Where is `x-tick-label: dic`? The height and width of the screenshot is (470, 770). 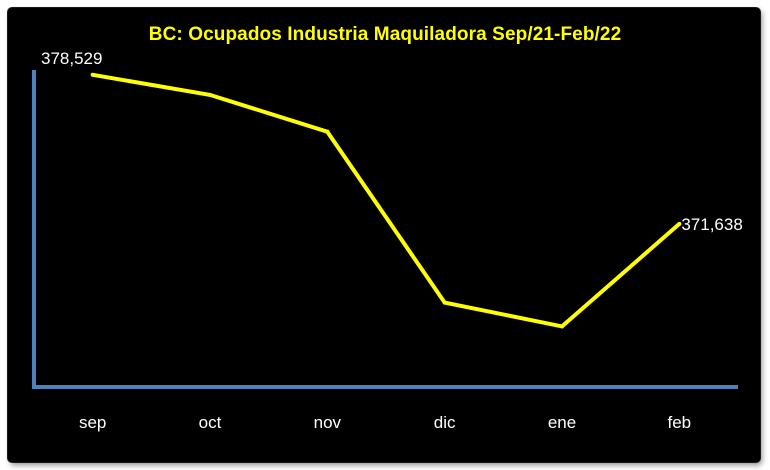
x-tick-label: dic is located at coordinates (445, 422).